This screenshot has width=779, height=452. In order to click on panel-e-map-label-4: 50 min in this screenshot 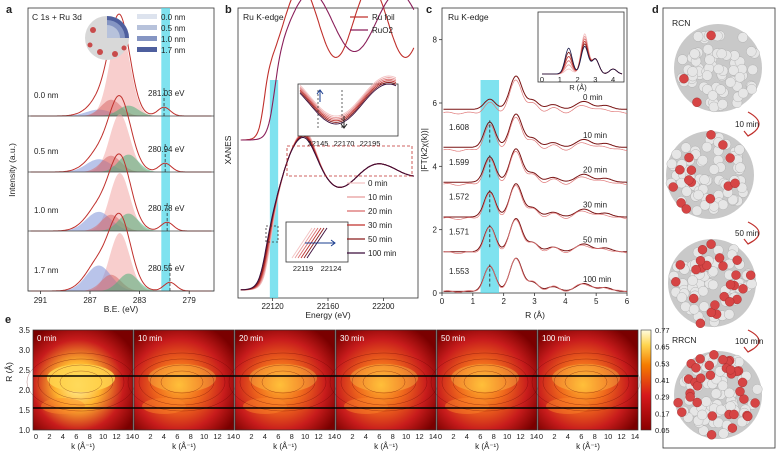, I will do `click(453, 338)`.